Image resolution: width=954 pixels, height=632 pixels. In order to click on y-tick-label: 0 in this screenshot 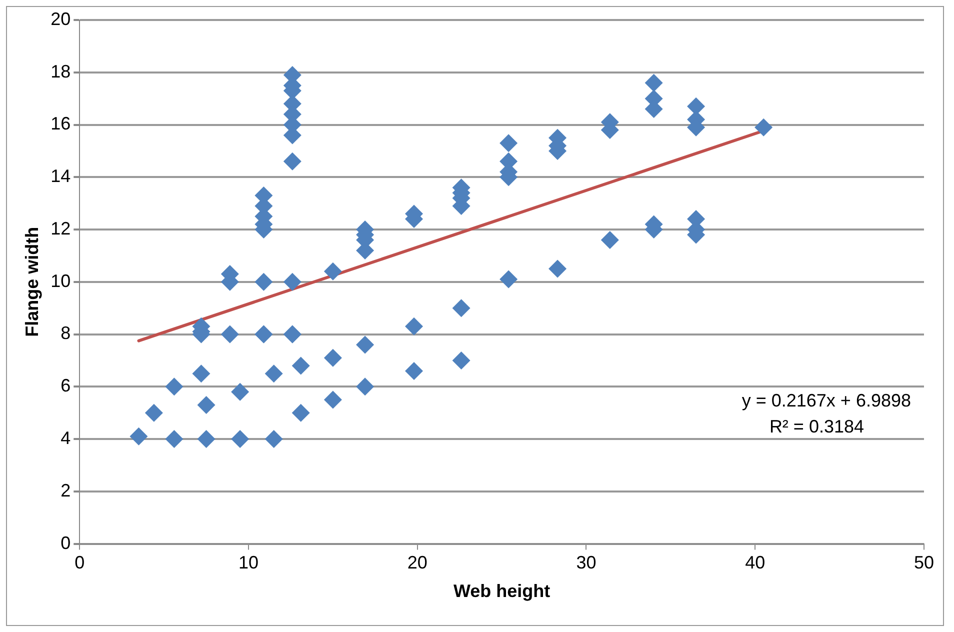, I will do `click(65, 542)`.